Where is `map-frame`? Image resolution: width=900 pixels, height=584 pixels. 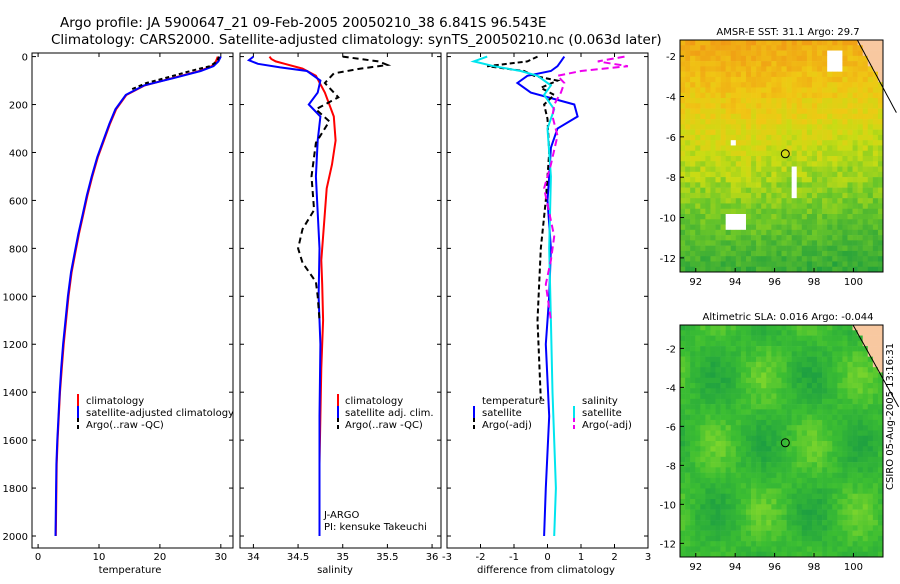
map-frame is located at coordinates (781, 156).